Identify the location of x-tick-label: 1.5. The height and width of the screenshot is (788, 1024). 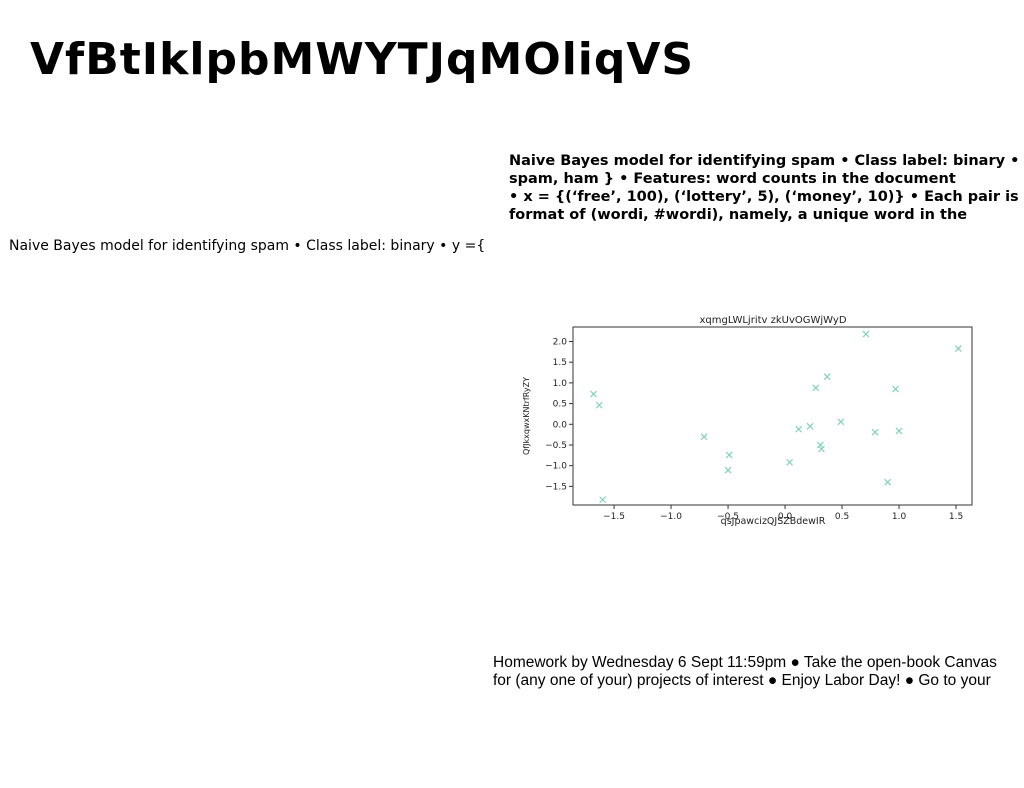
(956, 517).